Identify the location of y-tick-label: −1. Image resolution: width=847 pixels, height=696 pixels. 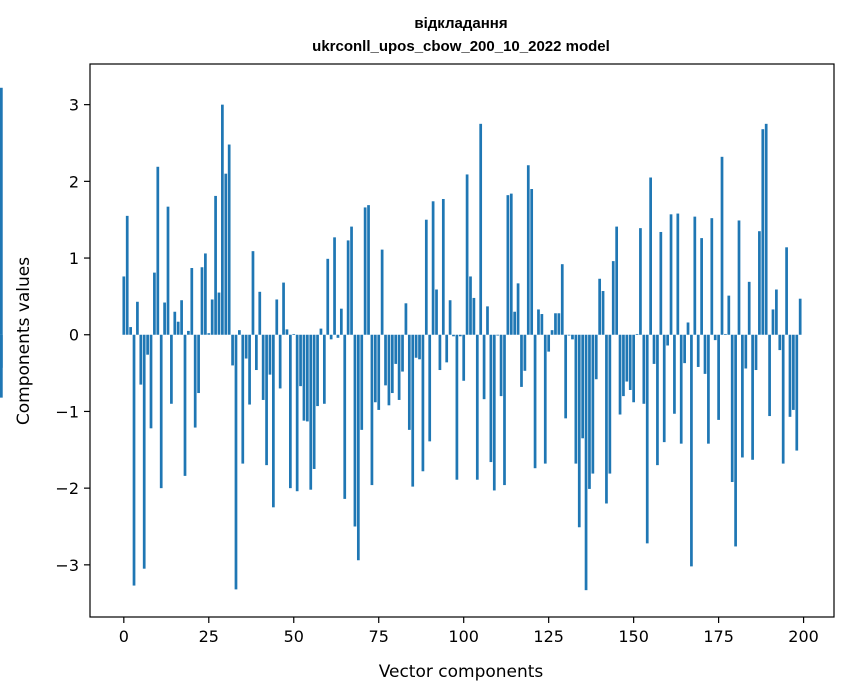
(67, 411).